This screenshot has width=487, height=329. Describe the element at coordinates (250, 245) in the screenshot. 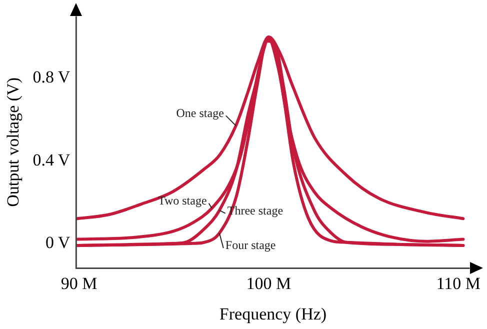

I see `series-label: Four stage` at that location.